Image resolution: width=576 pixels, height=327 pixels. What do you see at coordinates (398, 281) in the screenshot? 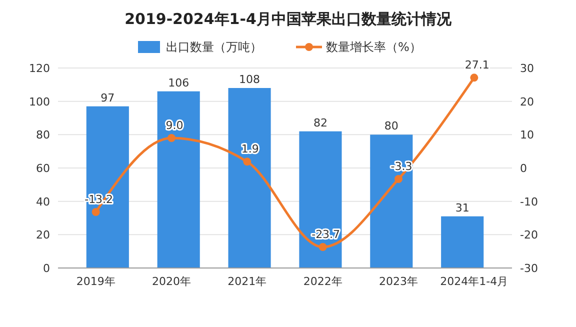
I see `x-tick-label: 2023年` at bounding box center [398, 281].